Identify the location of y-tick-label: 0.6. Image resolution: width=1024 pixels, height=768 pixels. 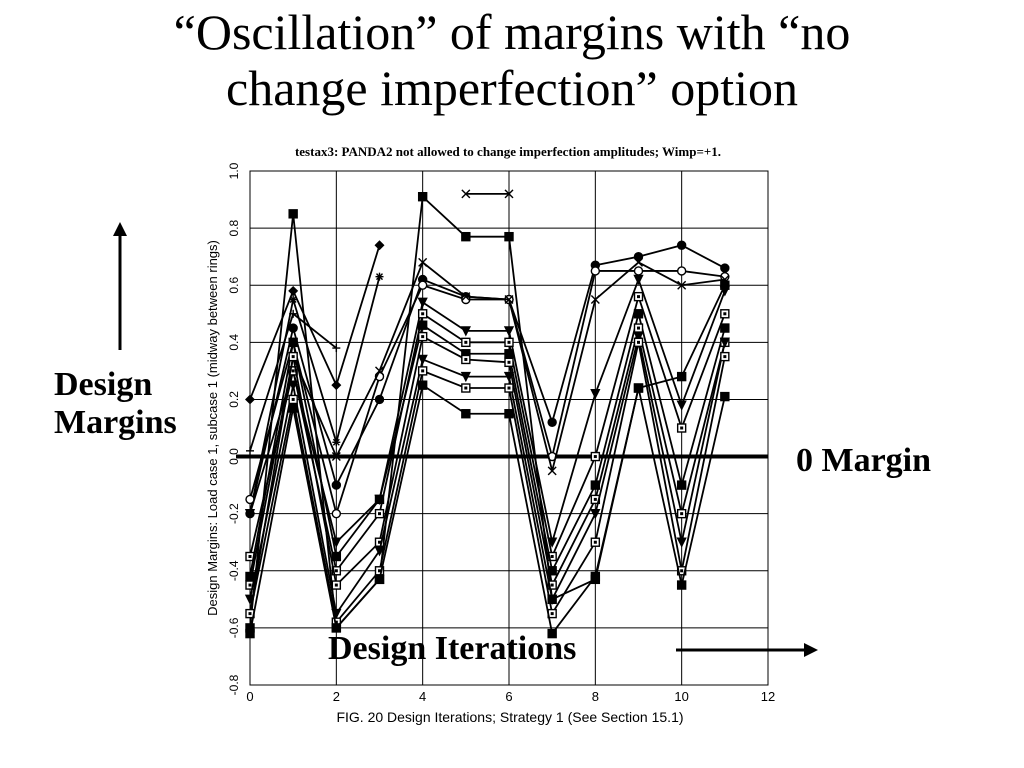
(234, 285).